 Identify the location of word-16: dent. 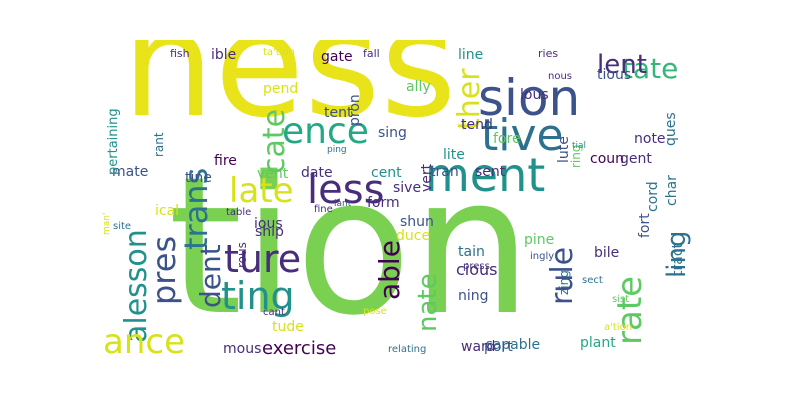
(210, 276).